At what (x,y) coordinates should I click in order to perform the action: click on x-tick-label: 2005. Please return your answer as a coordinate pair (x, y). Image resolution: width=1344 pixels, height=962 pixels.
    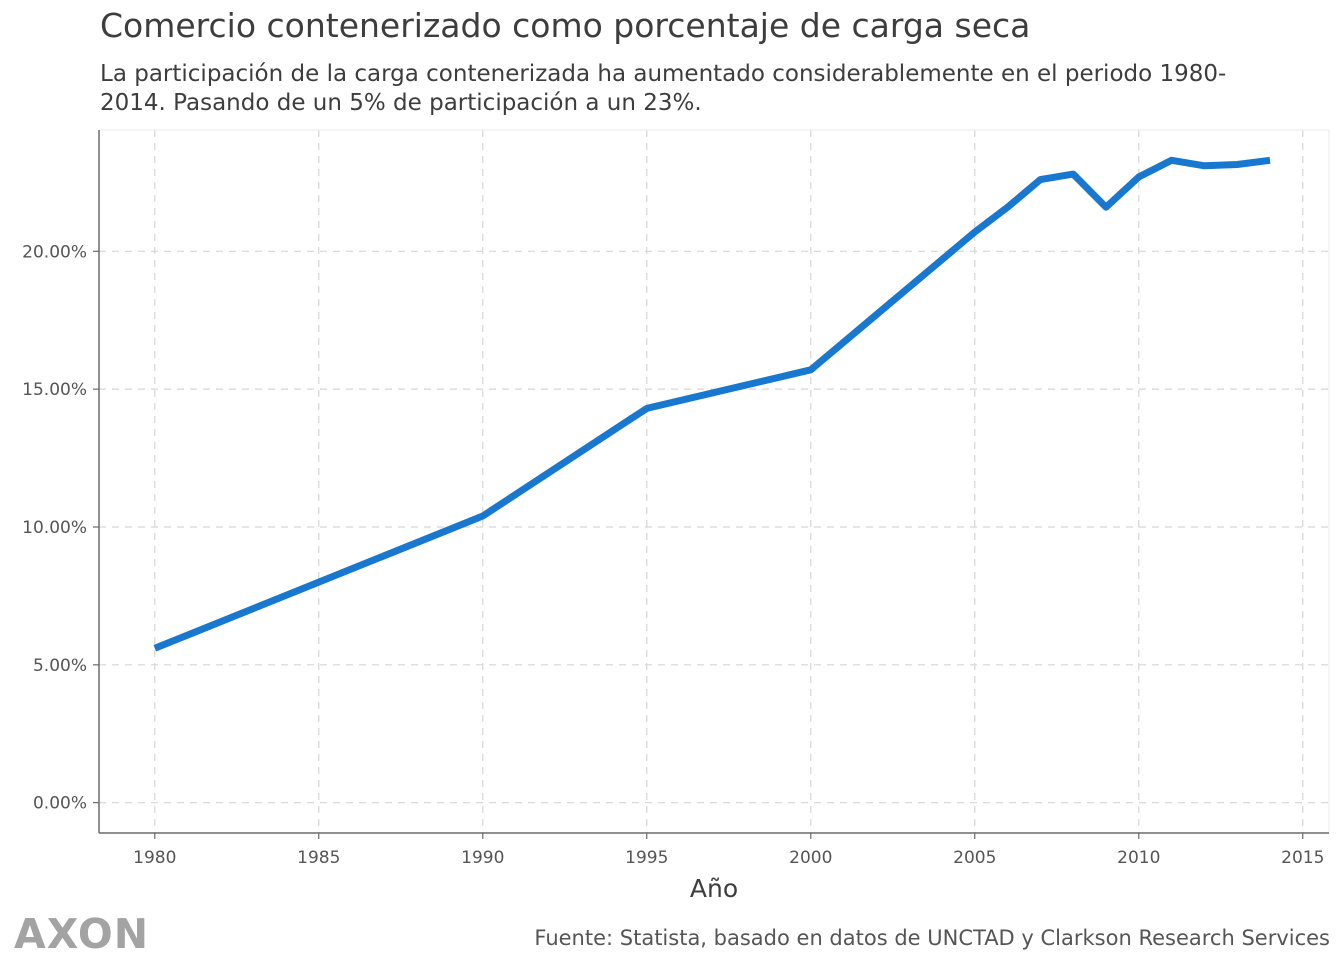
    Looking at the image, I should click on (974, 858).